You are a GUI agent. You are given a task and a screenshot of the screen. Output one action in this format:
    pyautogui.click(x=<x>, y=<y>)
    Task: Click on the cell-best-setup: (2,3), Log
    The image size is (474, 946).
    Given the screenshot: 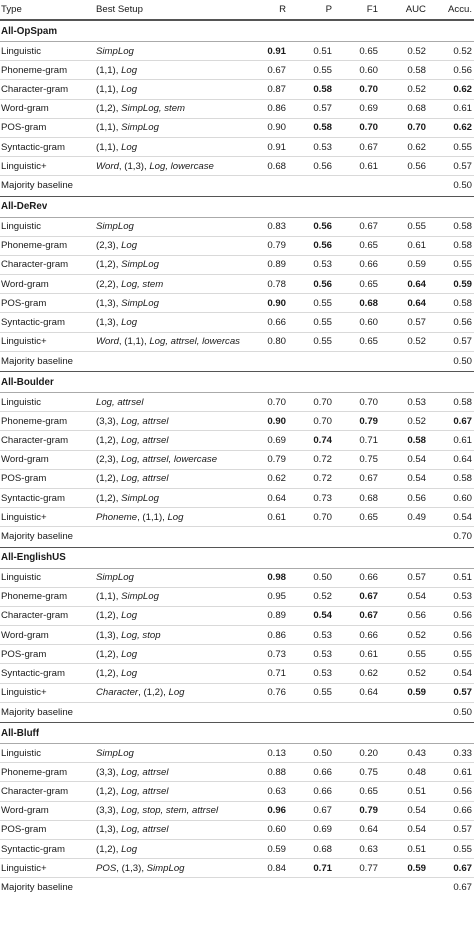 What is the action you would take?
    pyautogui.click(x=168, y=245)
    